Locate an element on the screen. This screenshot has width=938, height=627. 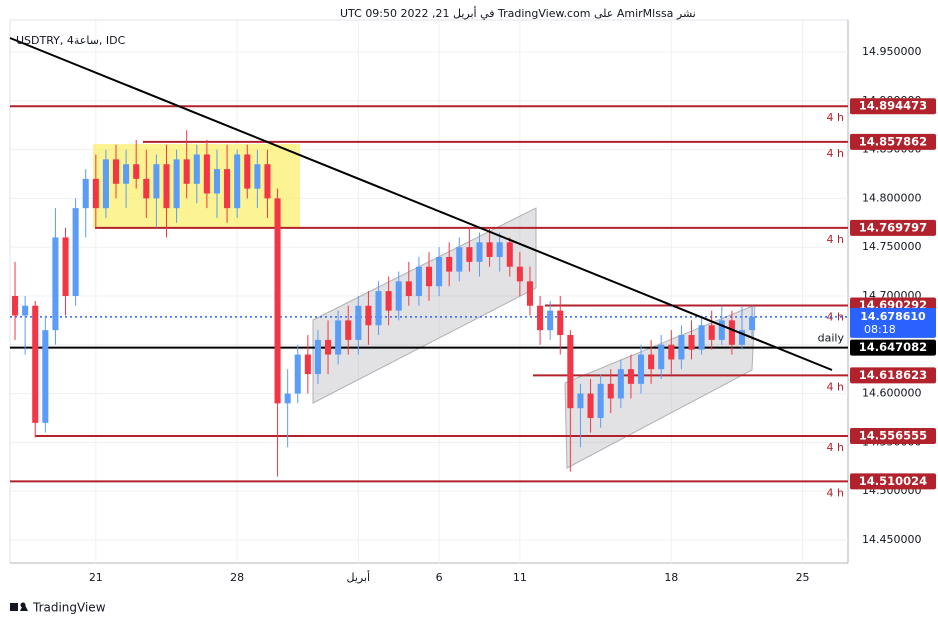
level-interval: daily is located at coordinates (831, 338).